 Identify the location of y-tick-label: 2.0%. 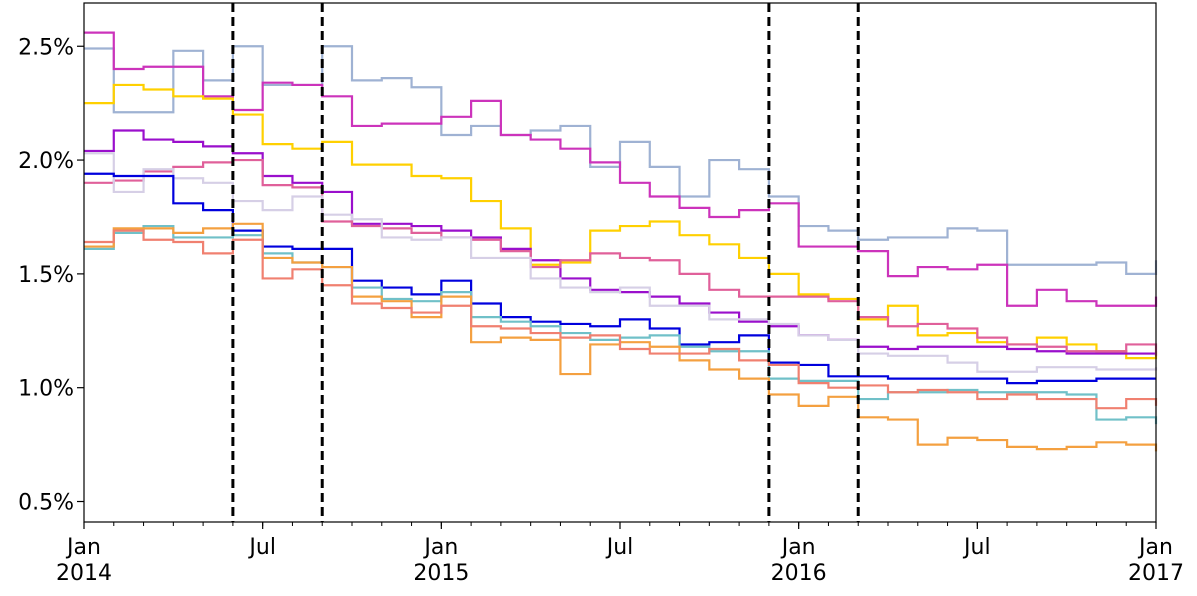
(46, 161).